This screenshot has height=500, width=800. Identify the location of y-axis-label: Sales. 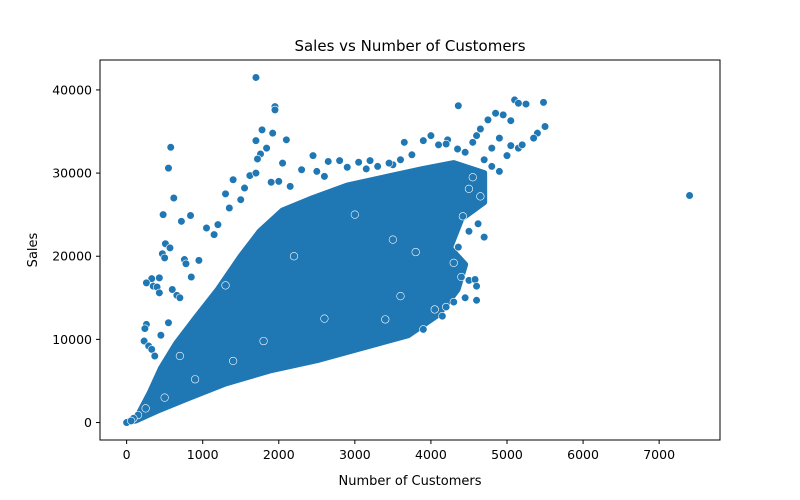
(33, 249).